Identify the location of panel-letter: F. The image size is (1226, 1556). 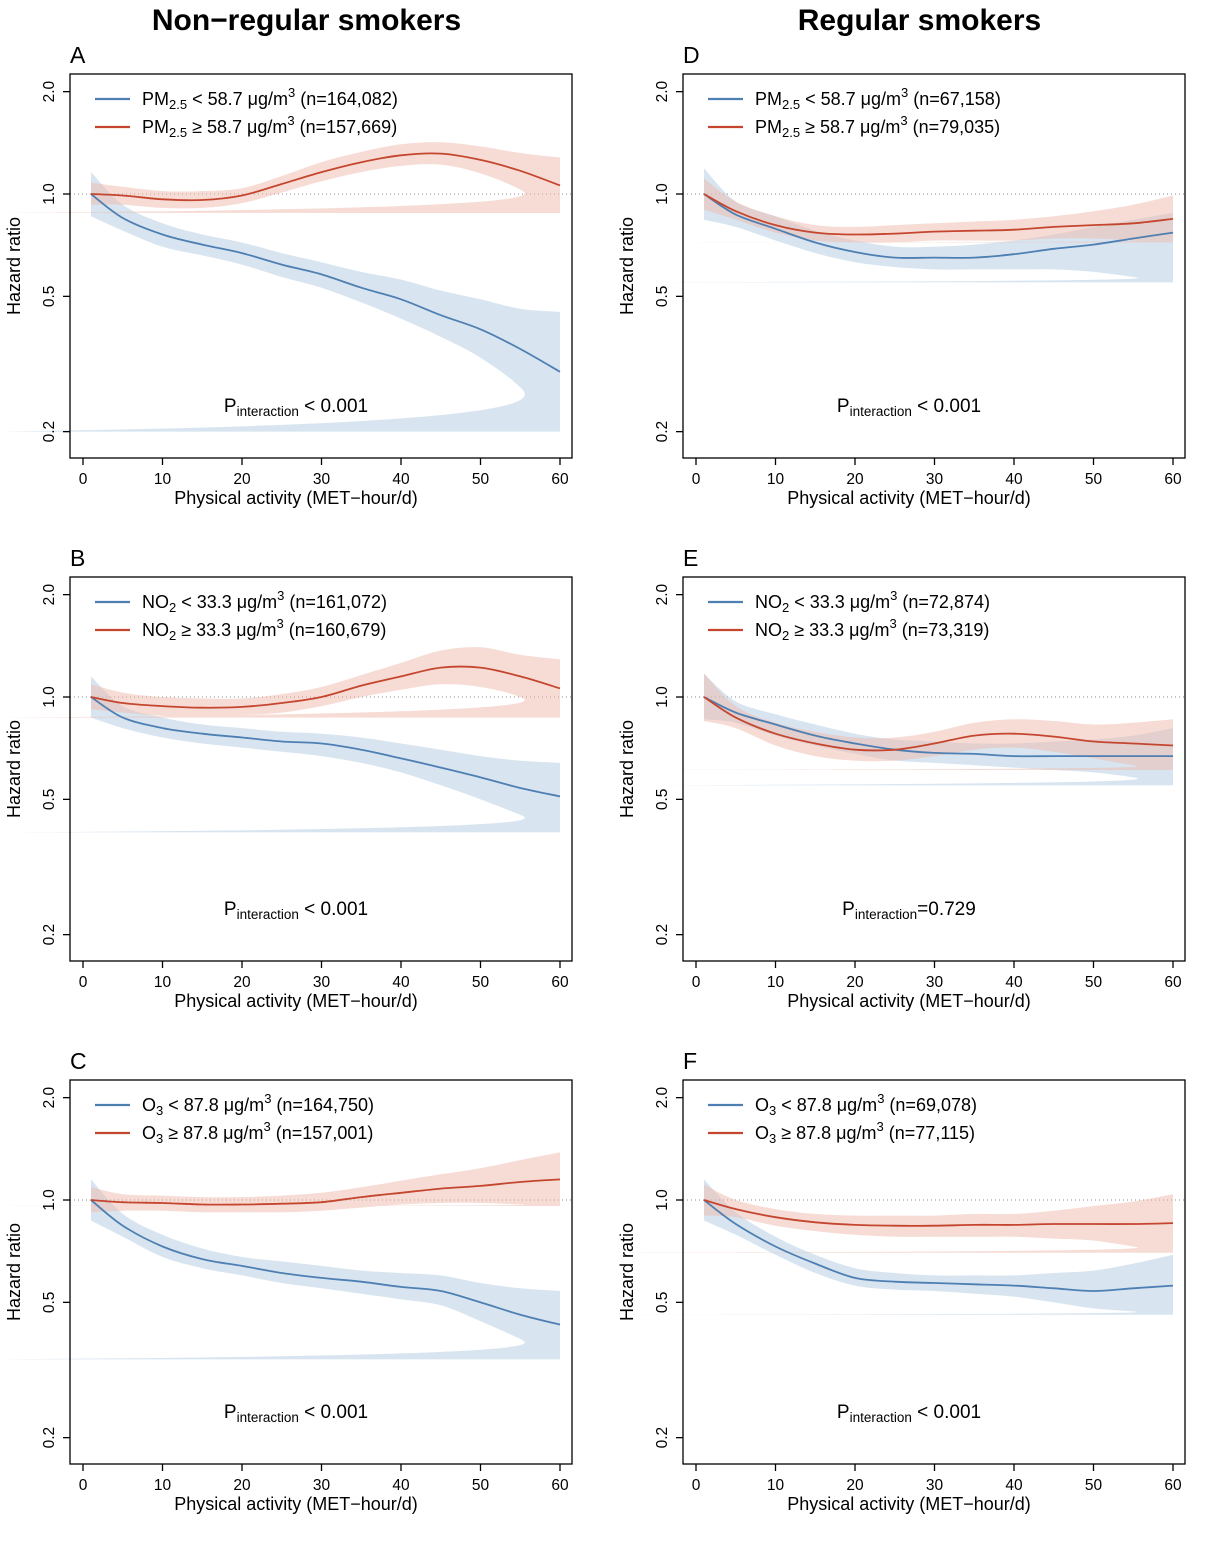
(690, 1061).